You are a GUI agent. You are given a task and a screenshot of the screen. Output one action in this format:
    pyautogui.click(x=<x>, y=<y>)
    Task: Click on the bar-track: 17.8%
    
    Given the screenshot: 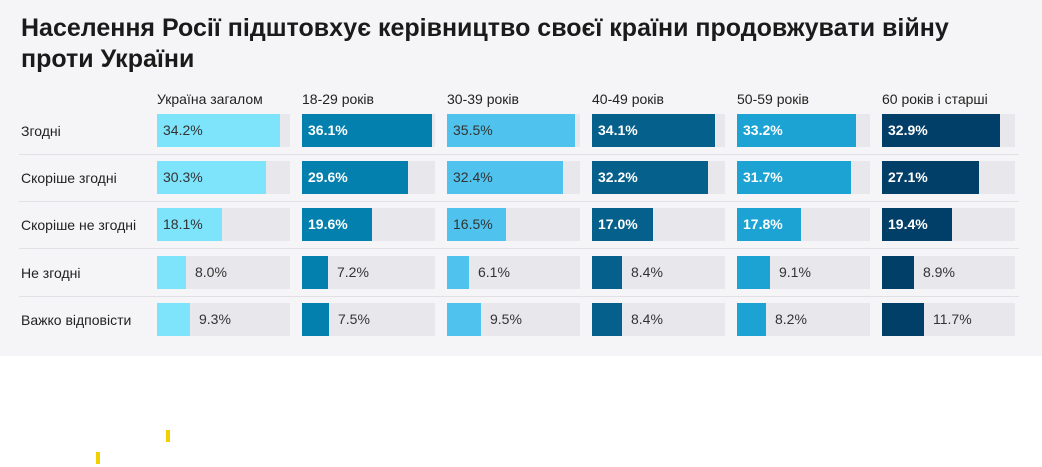 What is the action you would take?
    pyautogui.click(x=803, y=224)
    